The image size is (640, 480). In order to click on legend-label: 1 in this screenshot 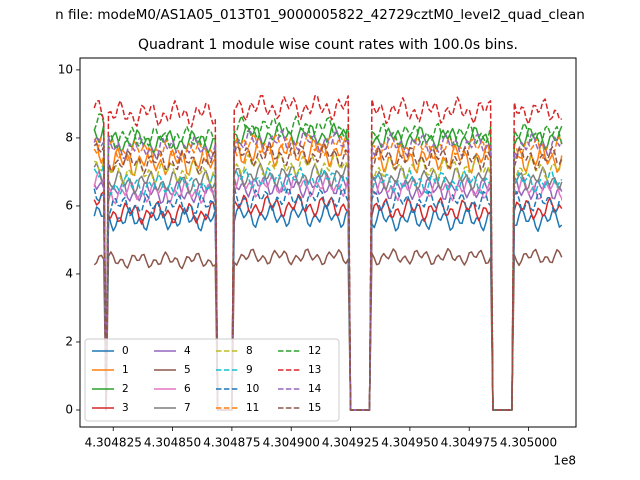, I will do `click(125, 370)`.